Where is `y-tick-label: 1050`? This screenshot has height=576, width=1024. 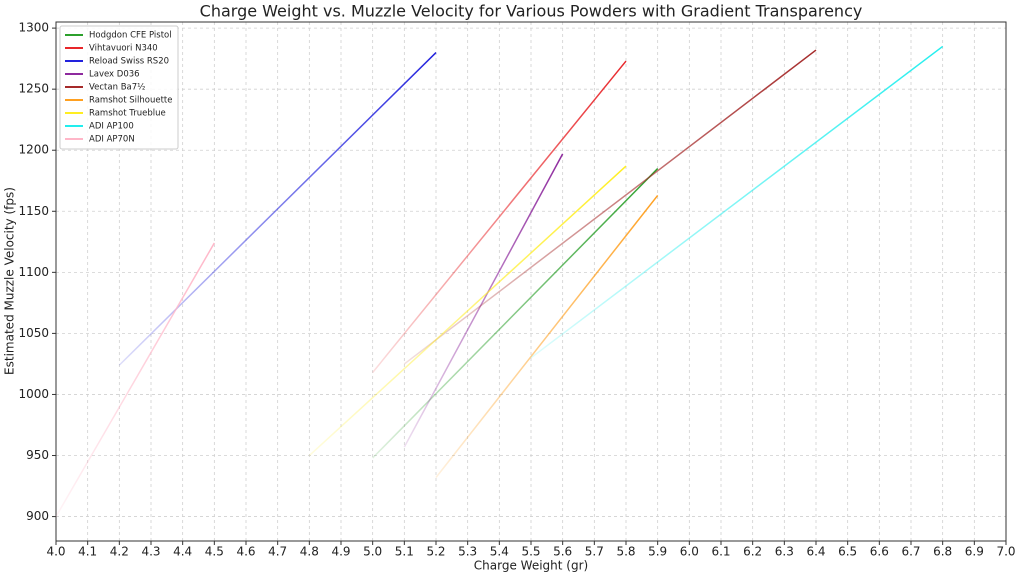 y-tick-label: 1050 is located at coordinates (33, 333).